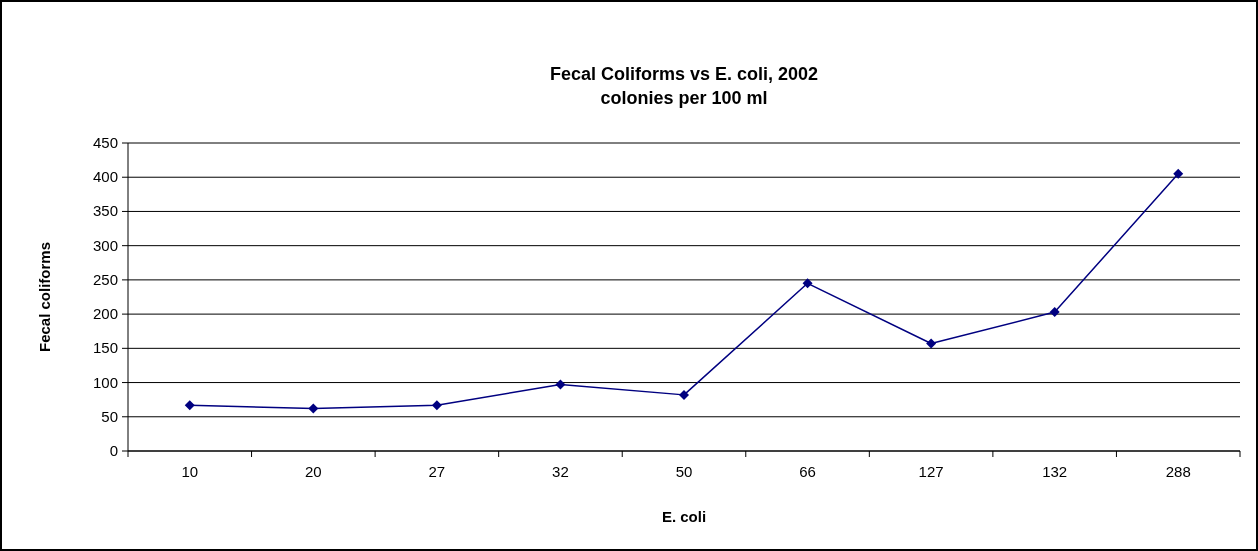  I want to click on x-tick-label: 20, so click(313, 471).